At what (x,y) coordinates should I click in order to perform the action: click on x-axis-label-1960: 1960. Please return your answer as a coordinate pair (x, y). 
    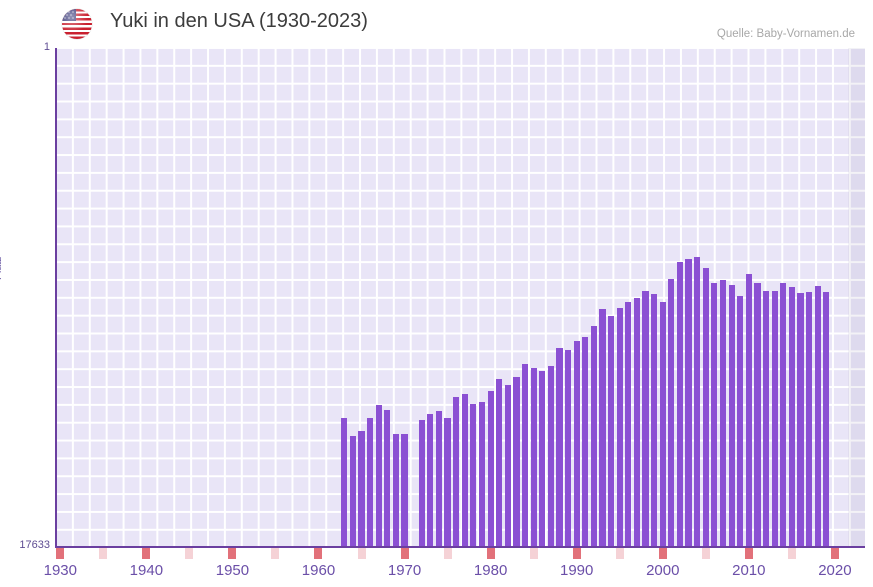
    Looking at the image, I should click on (318, 570).